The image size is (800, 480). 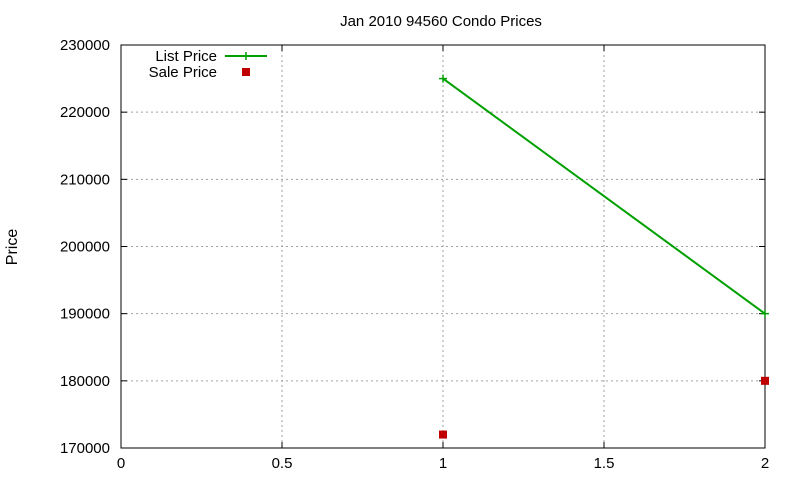 I want to click on y-tick-label: 190000, so click(x=85, y=314).